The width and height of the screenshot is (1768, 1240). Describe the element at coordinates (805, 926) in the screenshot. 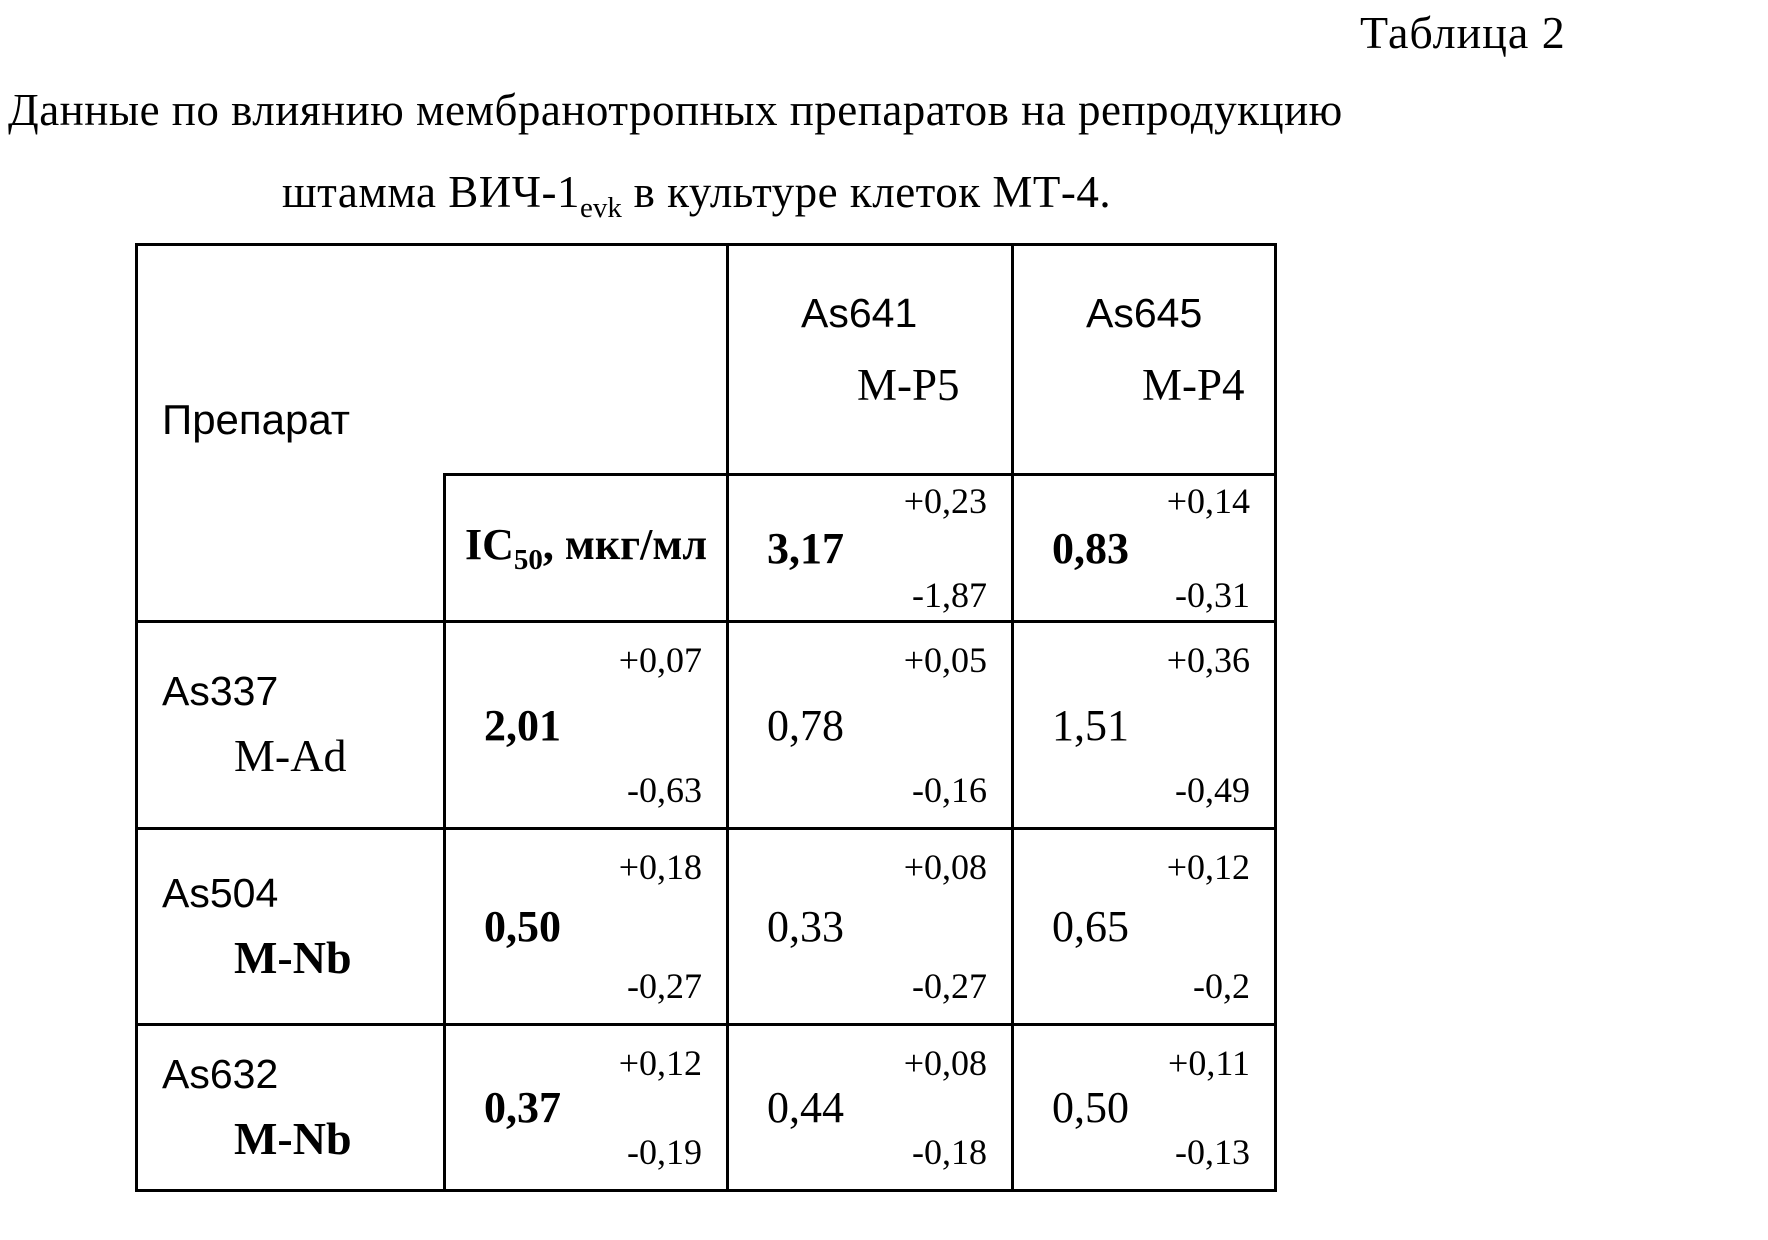

I see `as504-as641-value: 0,33` at that location.